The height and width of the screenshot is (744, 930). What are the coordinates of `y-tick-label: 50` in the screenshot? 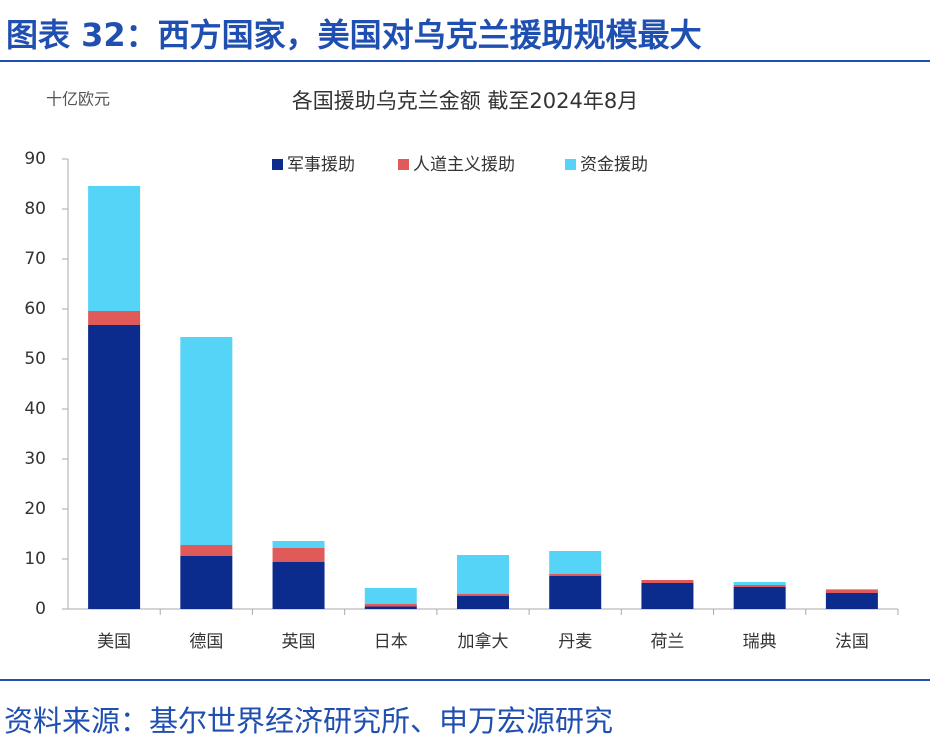 It's located at (35, 359).